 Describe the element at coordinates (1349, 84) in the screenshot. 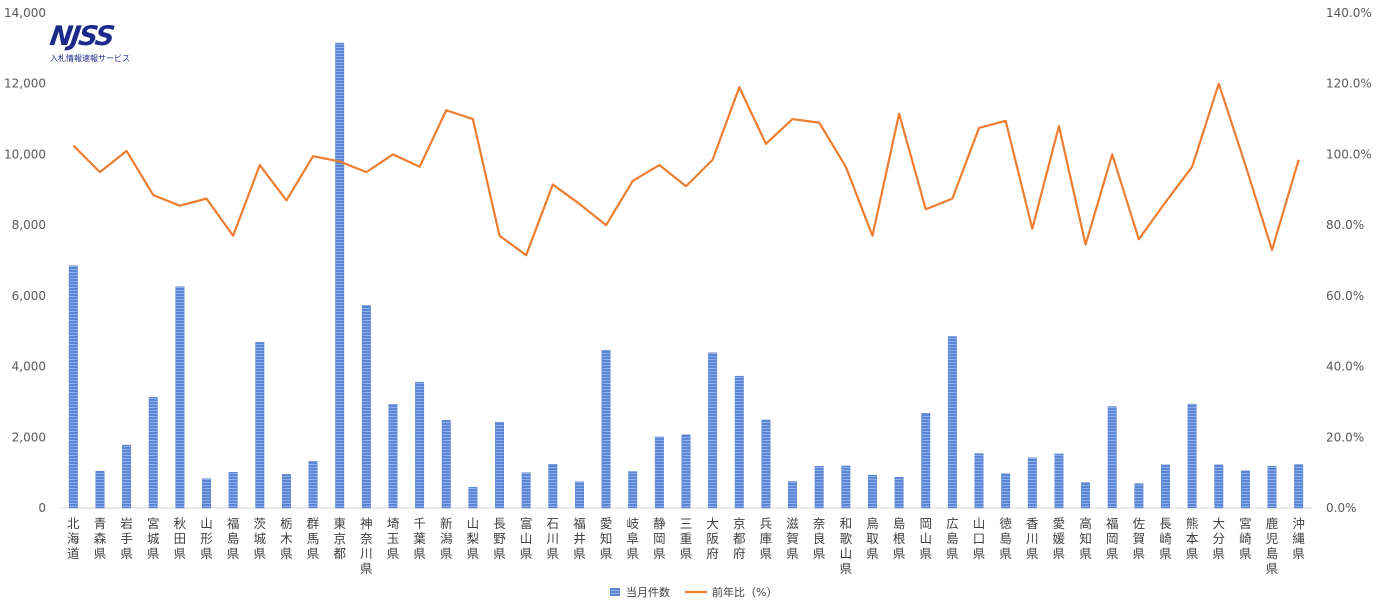

I see `y-right-tick-label: 120.0%` at that location.